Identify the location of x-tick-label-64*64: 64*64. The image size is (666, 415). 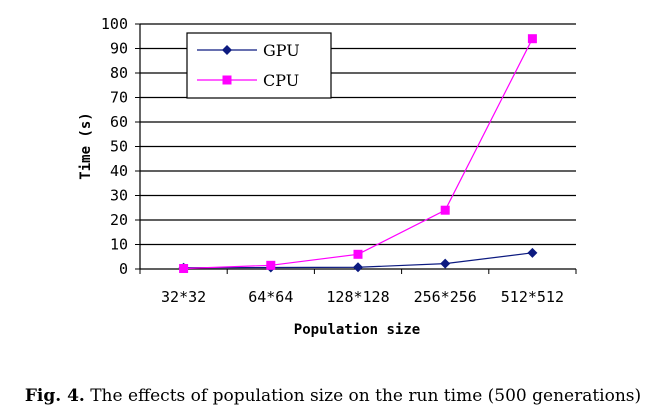
(270, 297).